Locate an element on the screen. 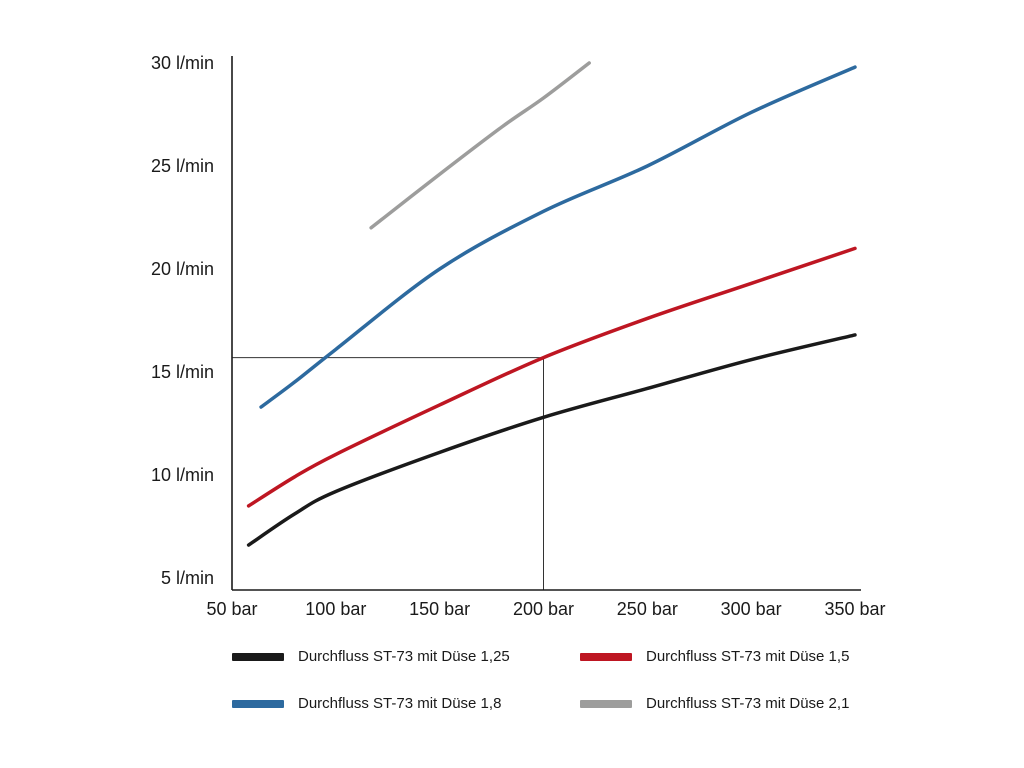  x-tick-label: 100 bar is located at coordinates (335, 609).